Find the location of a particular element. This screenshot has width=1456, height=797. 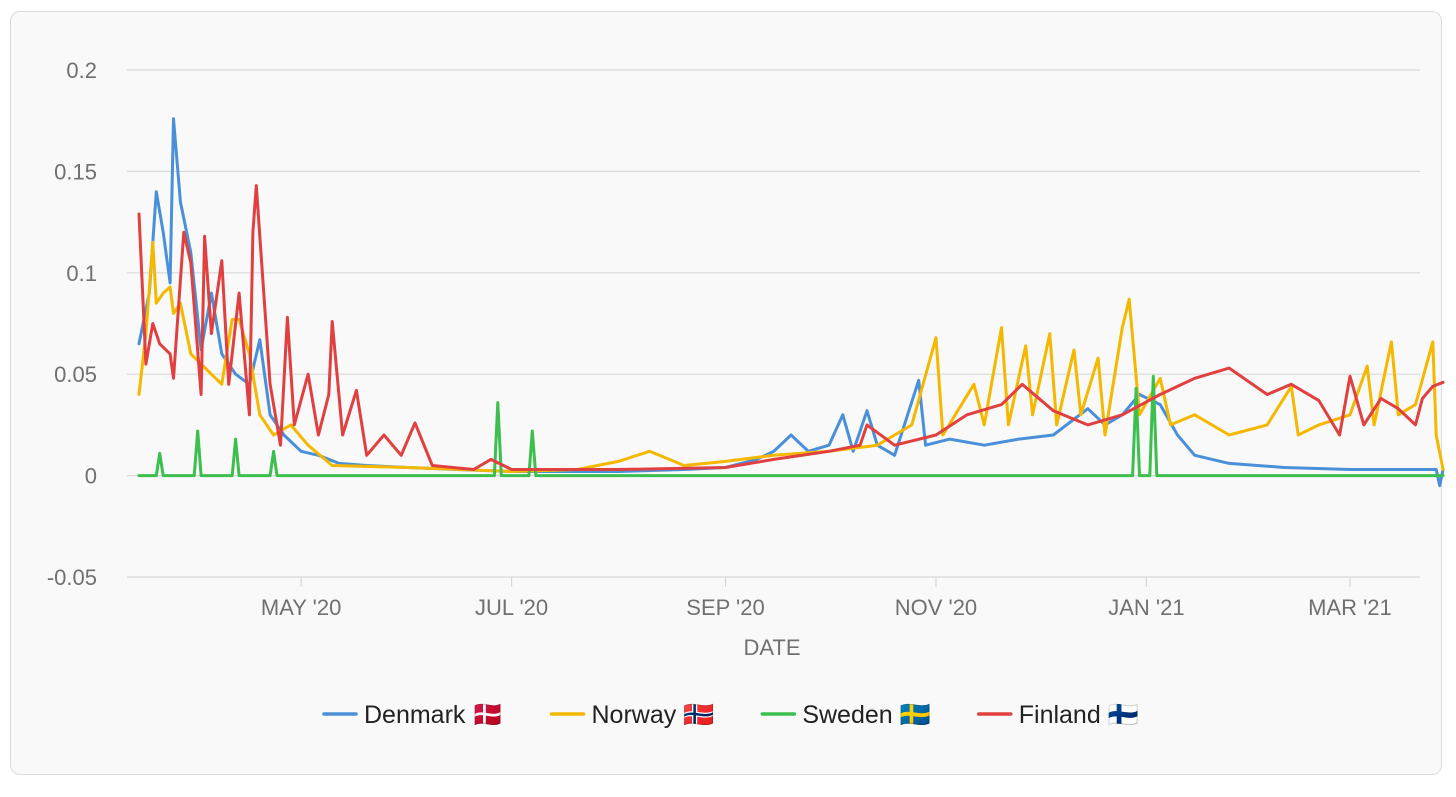

y-tick-label: -0.05 is located at coordinates (72, 577).